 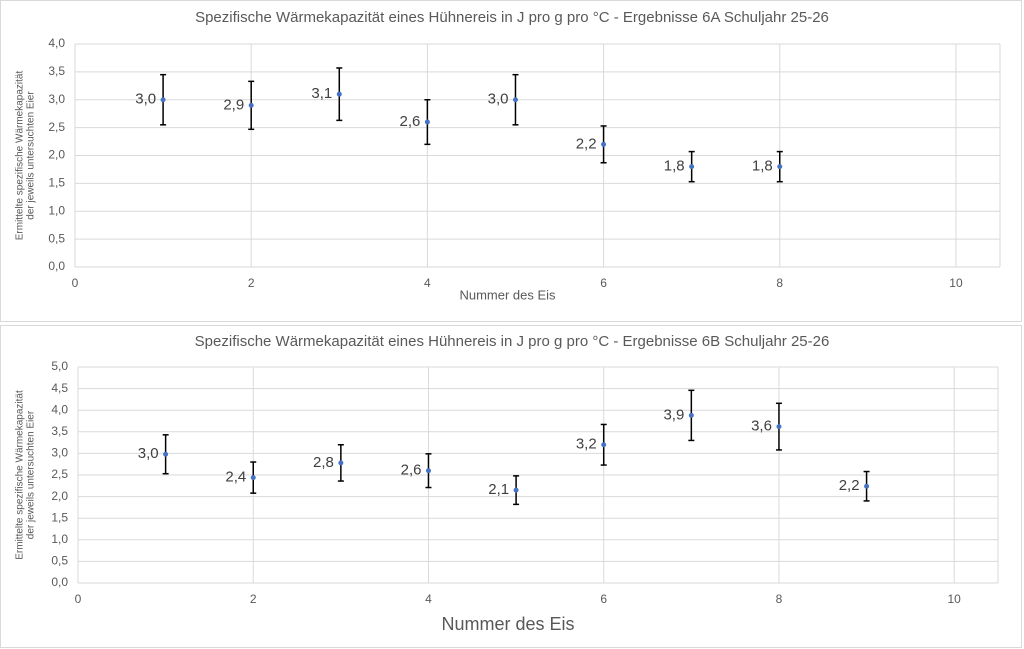 What do you see at coordinates (323, 462) in the screenshot?
I see `data-label: 2,8` at bounding box center [323, 462].